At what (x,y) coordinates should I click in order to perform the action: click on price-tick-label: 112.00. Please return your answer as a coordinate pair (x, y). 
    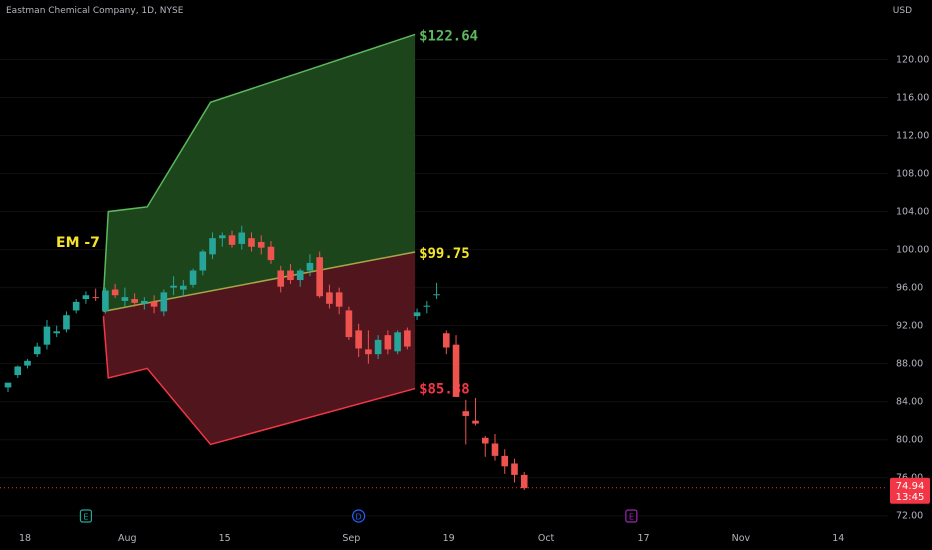
    Looking at the image, I should click on (912, 136).